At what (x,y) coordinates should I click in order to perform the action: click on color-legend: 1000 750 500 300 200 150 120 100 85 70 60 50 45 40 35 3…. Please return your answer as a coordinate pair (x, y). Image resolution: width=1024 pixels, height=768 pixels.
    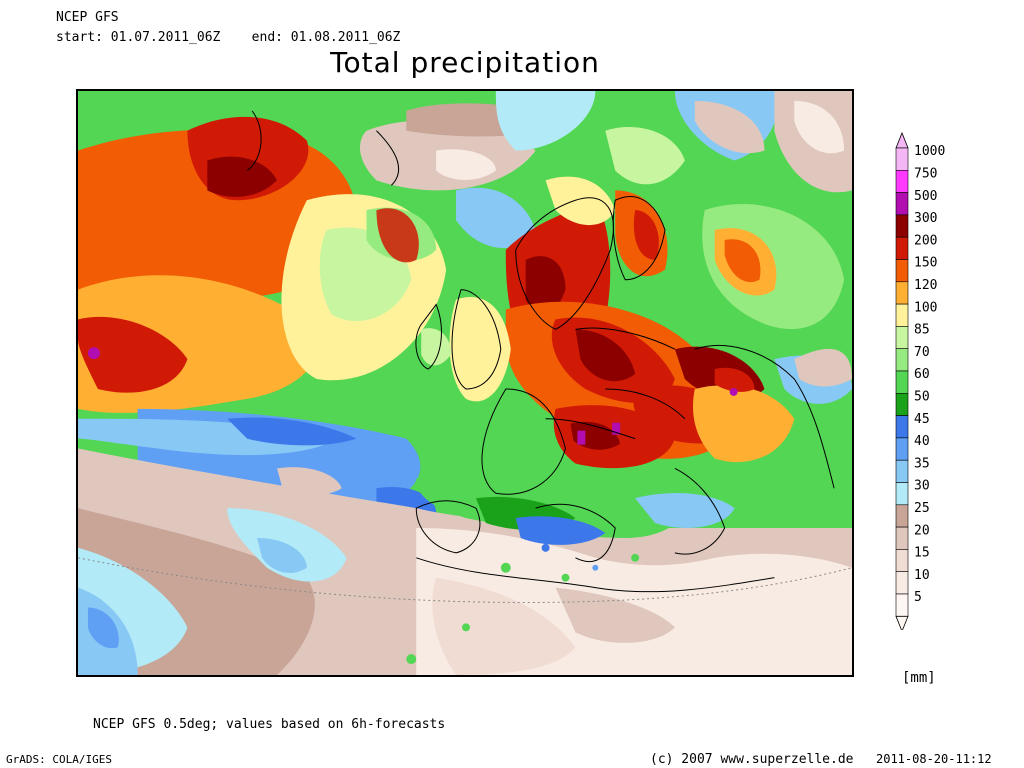
    Looking at the image, I should click on (920, 380).